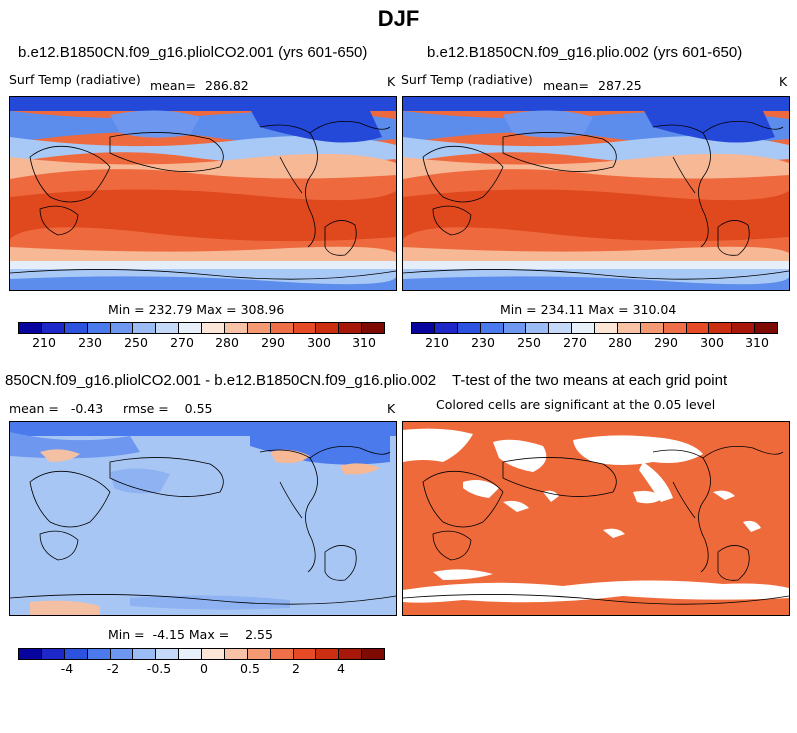  Describe the element at coordinates (319, 342) in the screenshot. I see `colorbar-1-label: 300` at that location.